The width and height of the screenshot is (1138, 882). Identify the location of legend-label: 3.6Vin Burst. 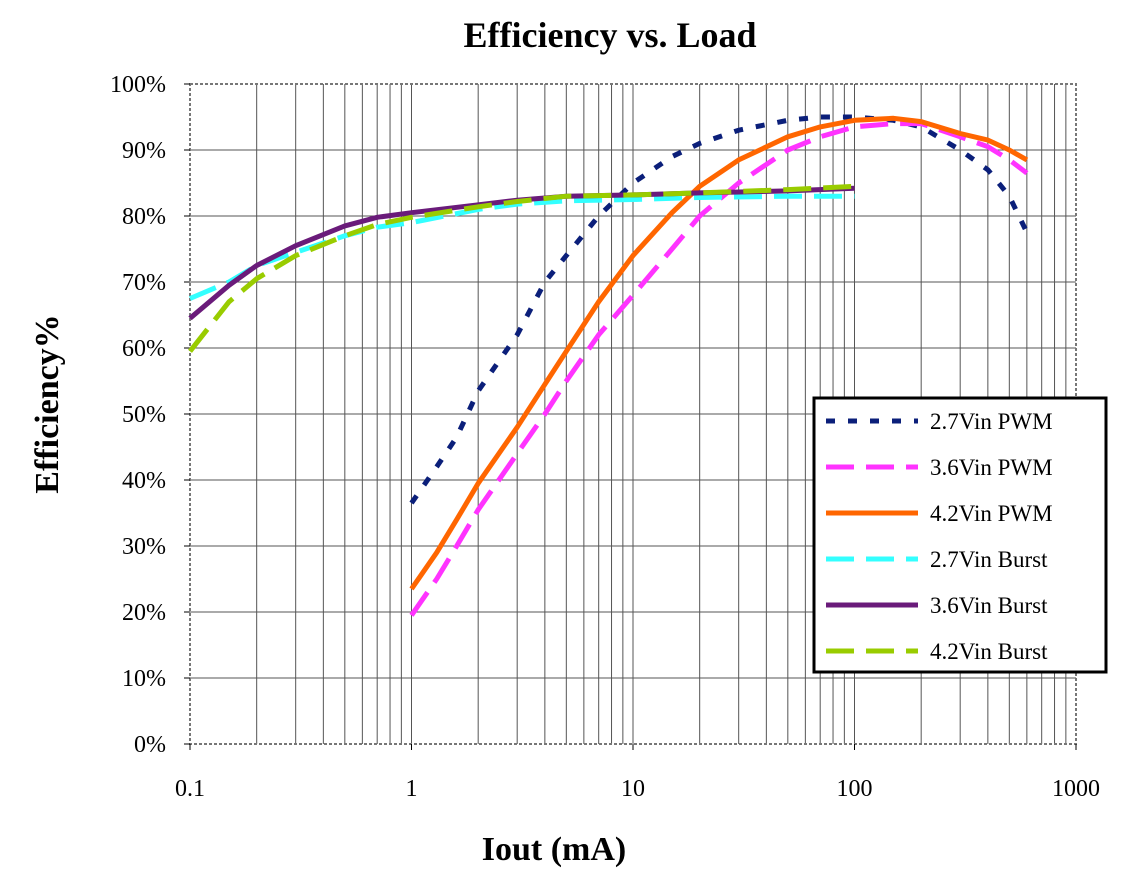
(989, 605).